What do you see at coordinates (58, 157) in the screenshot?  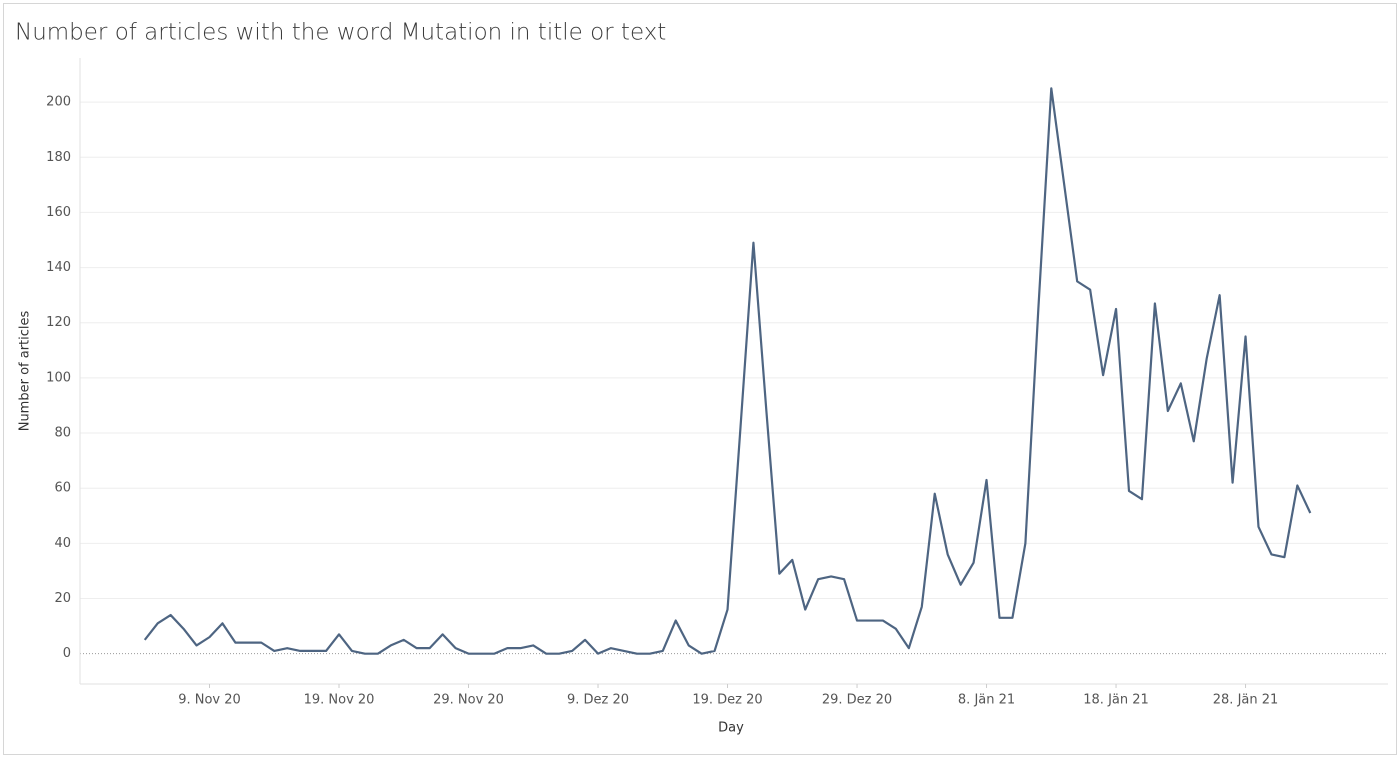 I see `y-tick-label: 180` at bounding box center [58, 157].